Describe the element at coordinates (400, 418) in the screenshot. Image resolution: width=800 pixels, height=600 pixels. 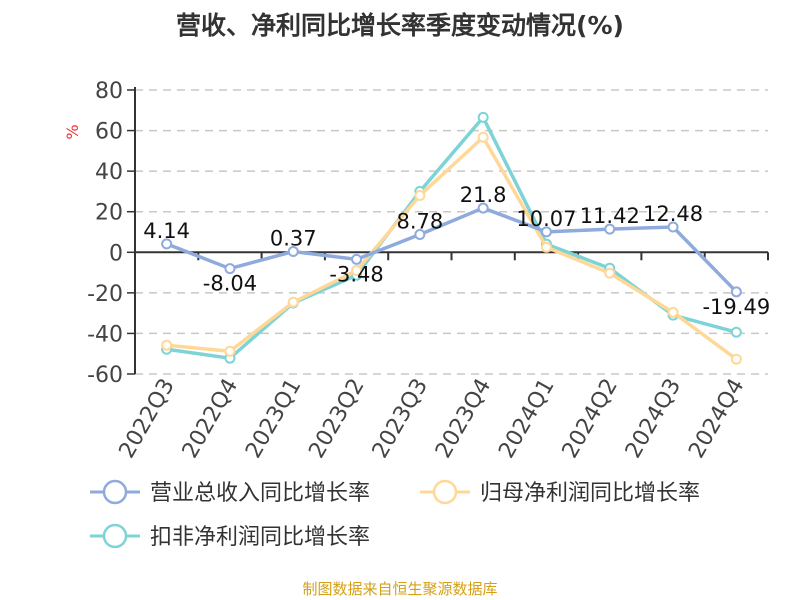
I see `x-tick-label: 2023Q3` at that location.